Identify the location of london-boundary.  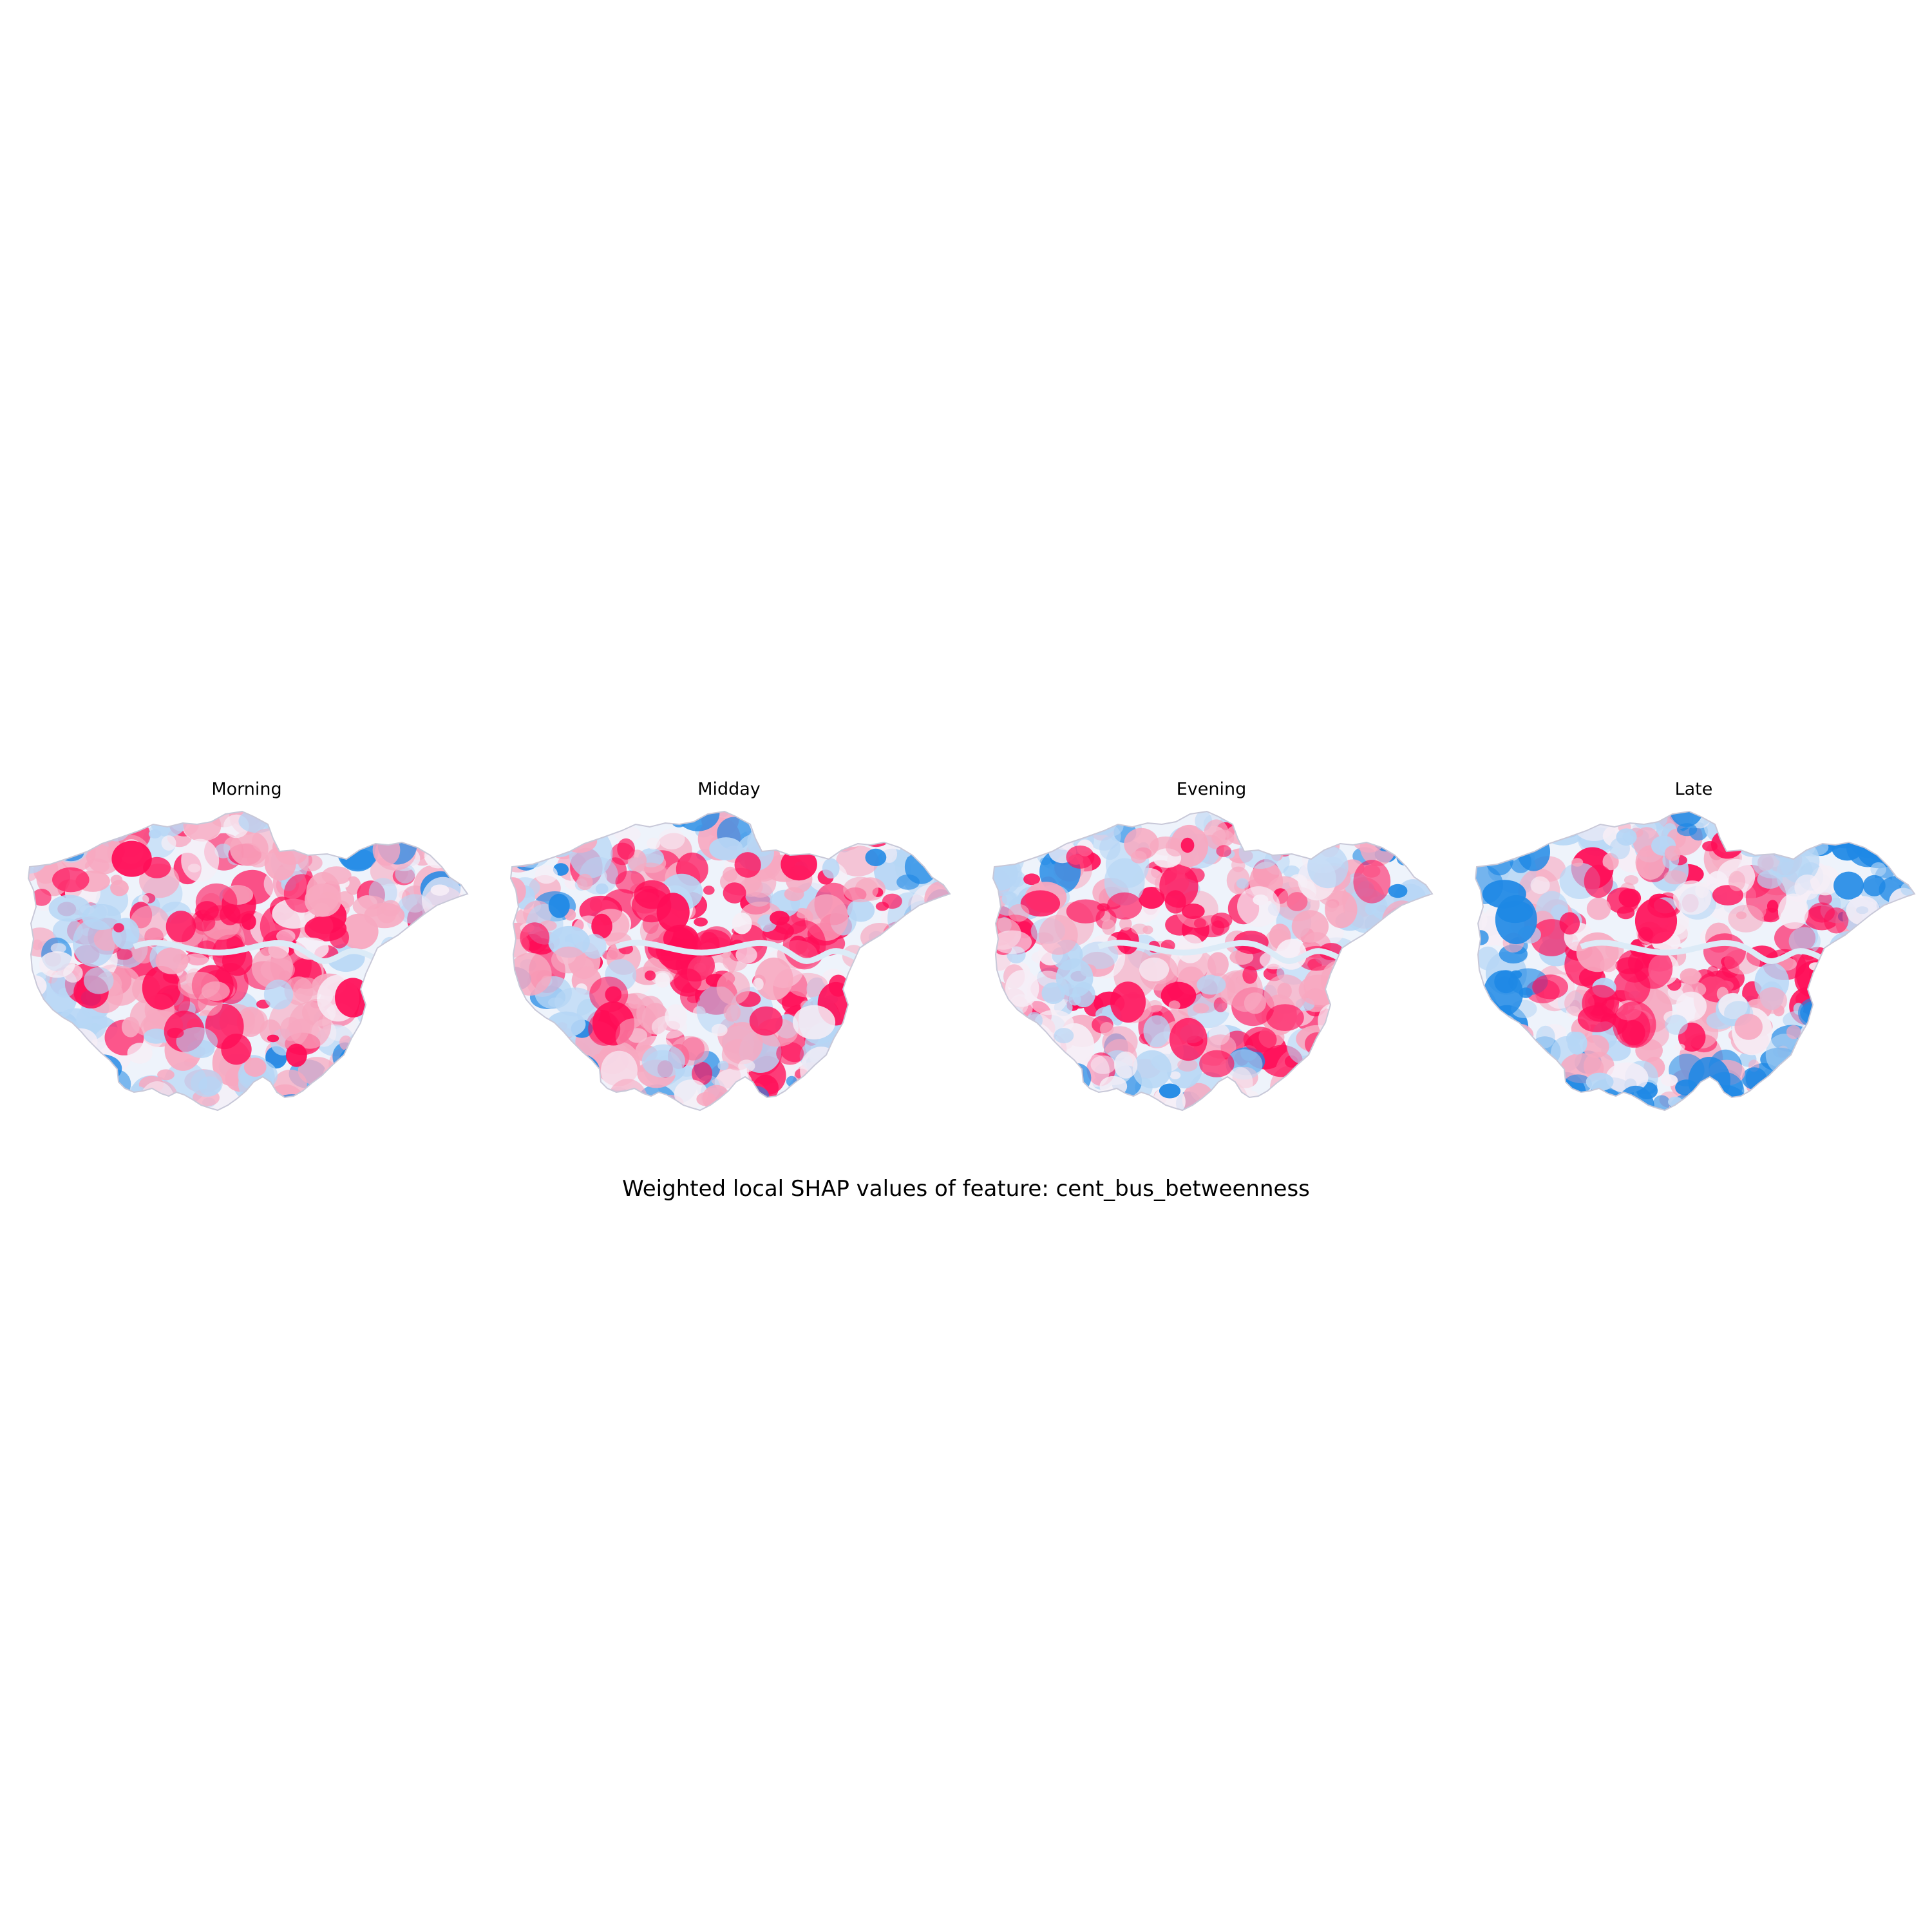
(730, 961).